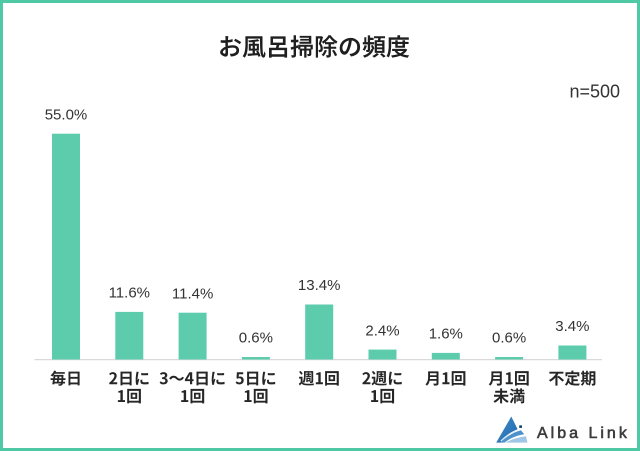 The height and width of the screenshot is (456, 640). What do you see at coordinates (583, 433) in the screenshot?
I see `svg-text: Alba Link` at bounding box center [583, 433].